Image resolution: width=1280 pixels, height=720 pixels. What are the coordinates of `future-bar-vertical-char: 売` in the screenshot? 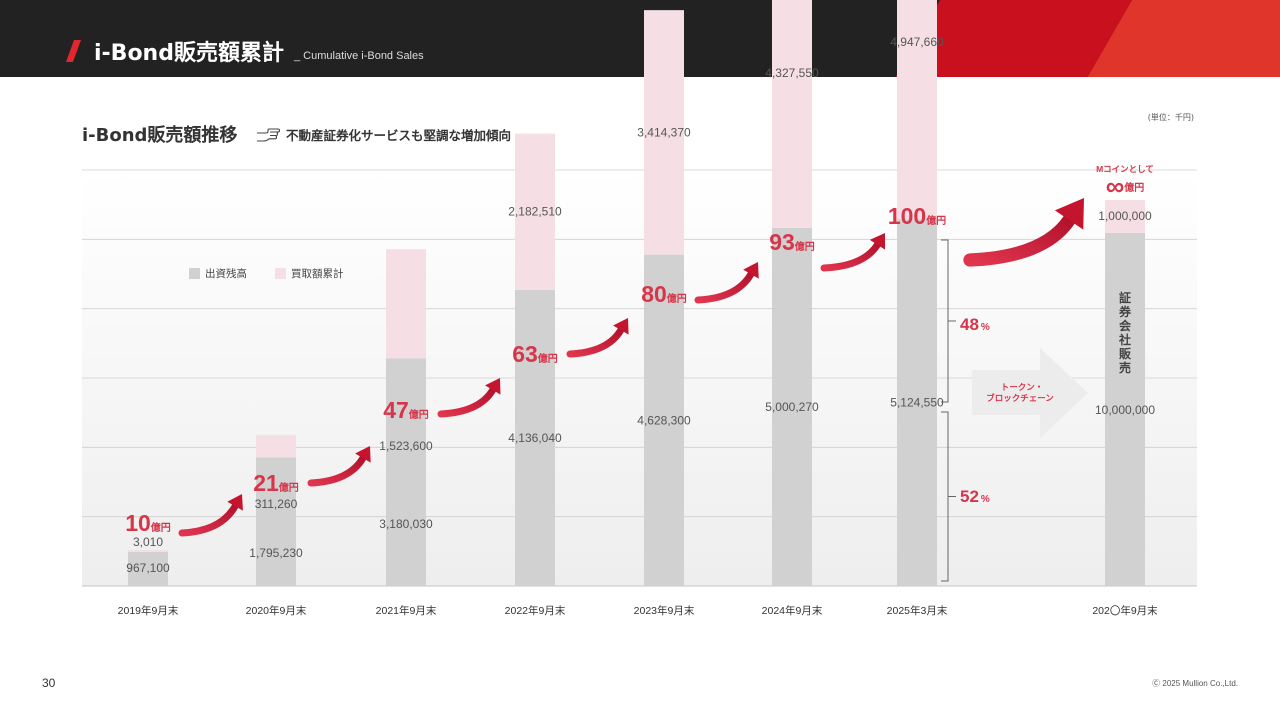 It's located at (1125, 367).